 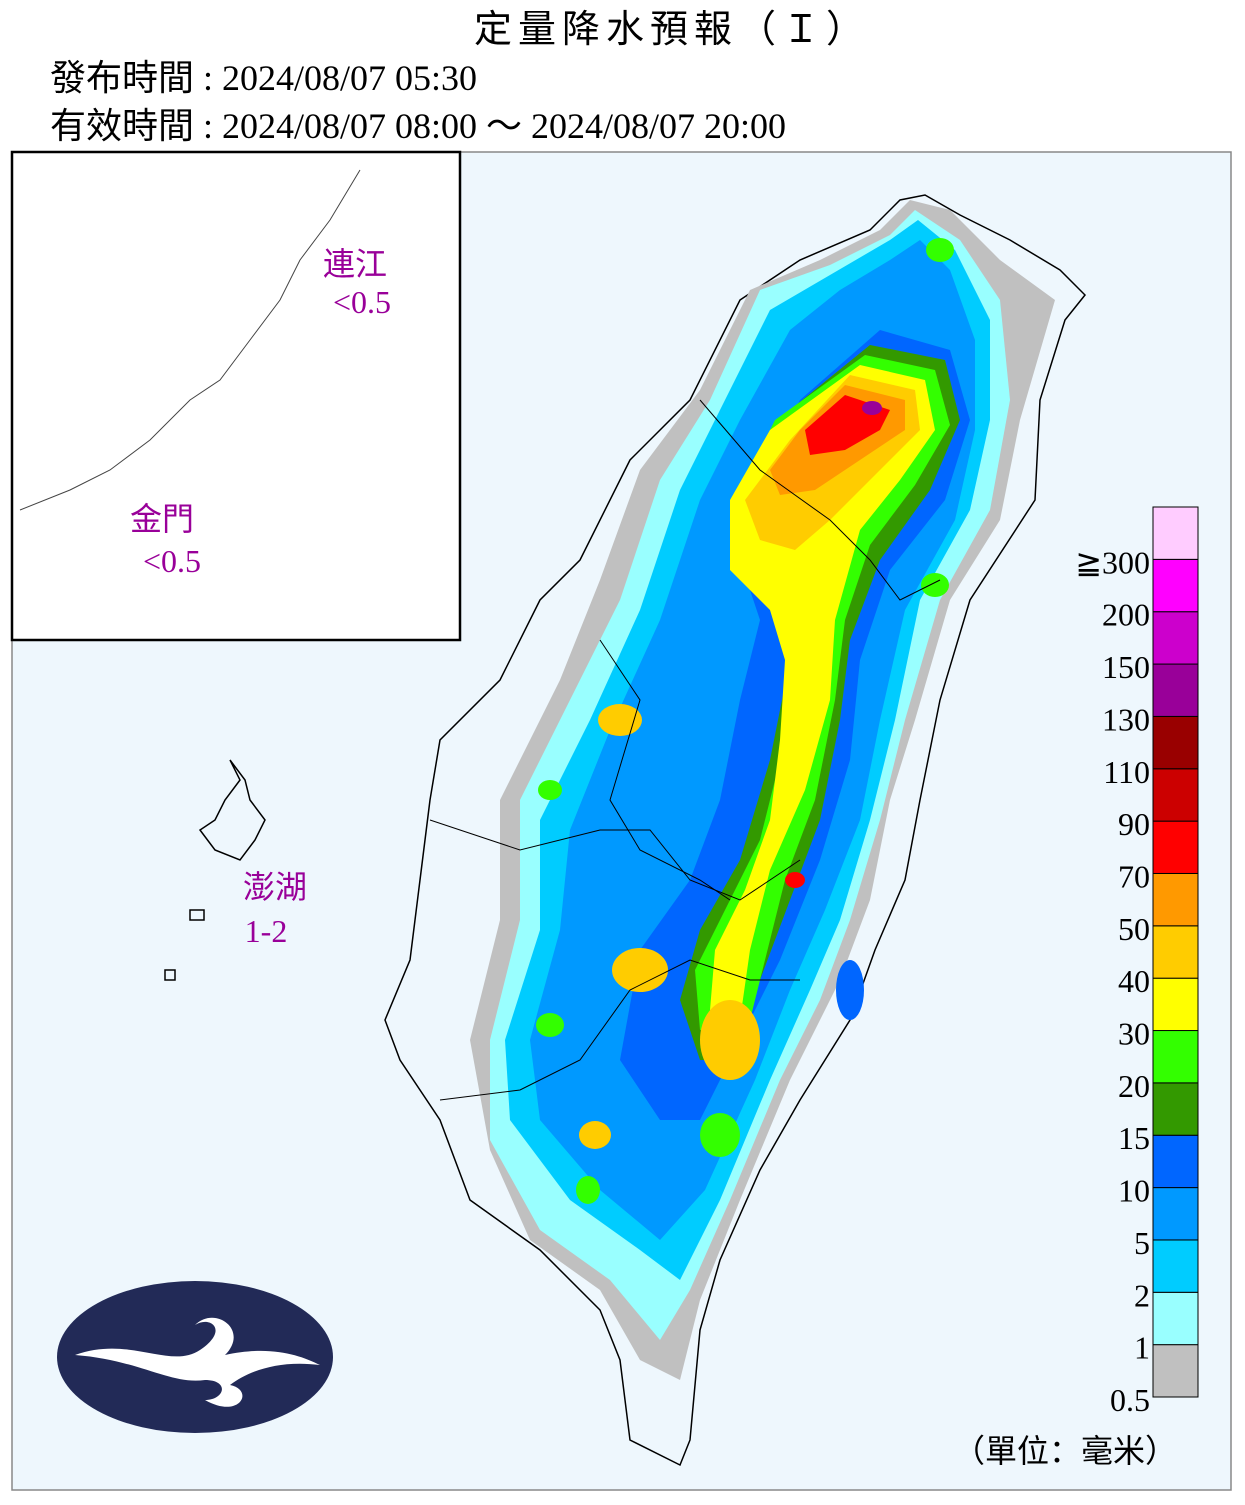 I want to click on legend-label: 200, so click(x=1126, y=615).